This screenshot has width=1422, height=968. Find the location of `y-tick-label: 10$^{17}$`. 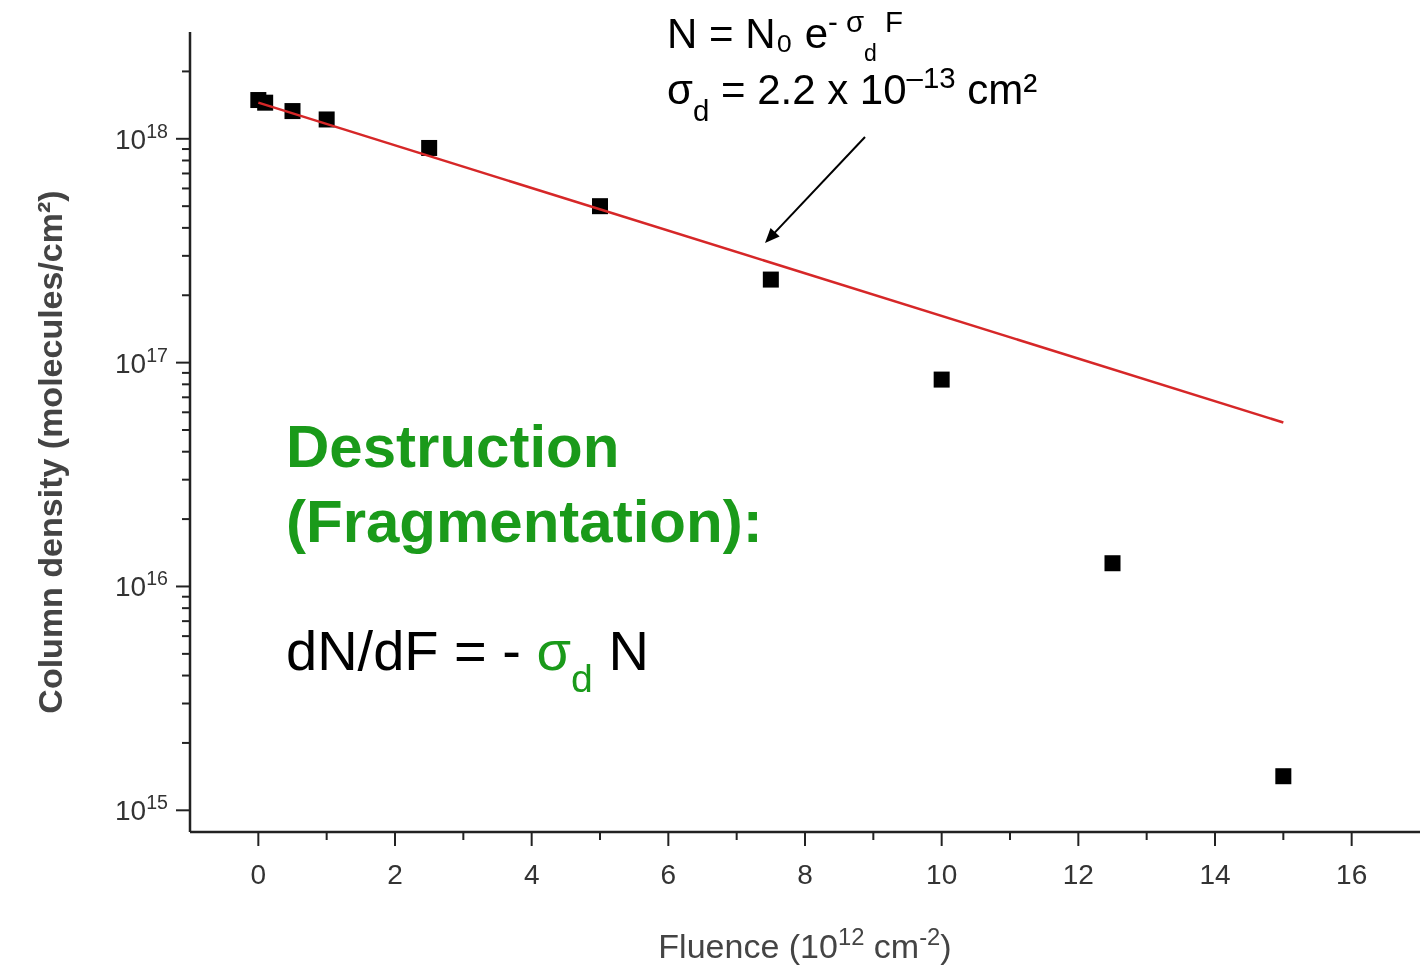

y-tick-label: 10$^{17}$ is located at coordinates (141, 361).